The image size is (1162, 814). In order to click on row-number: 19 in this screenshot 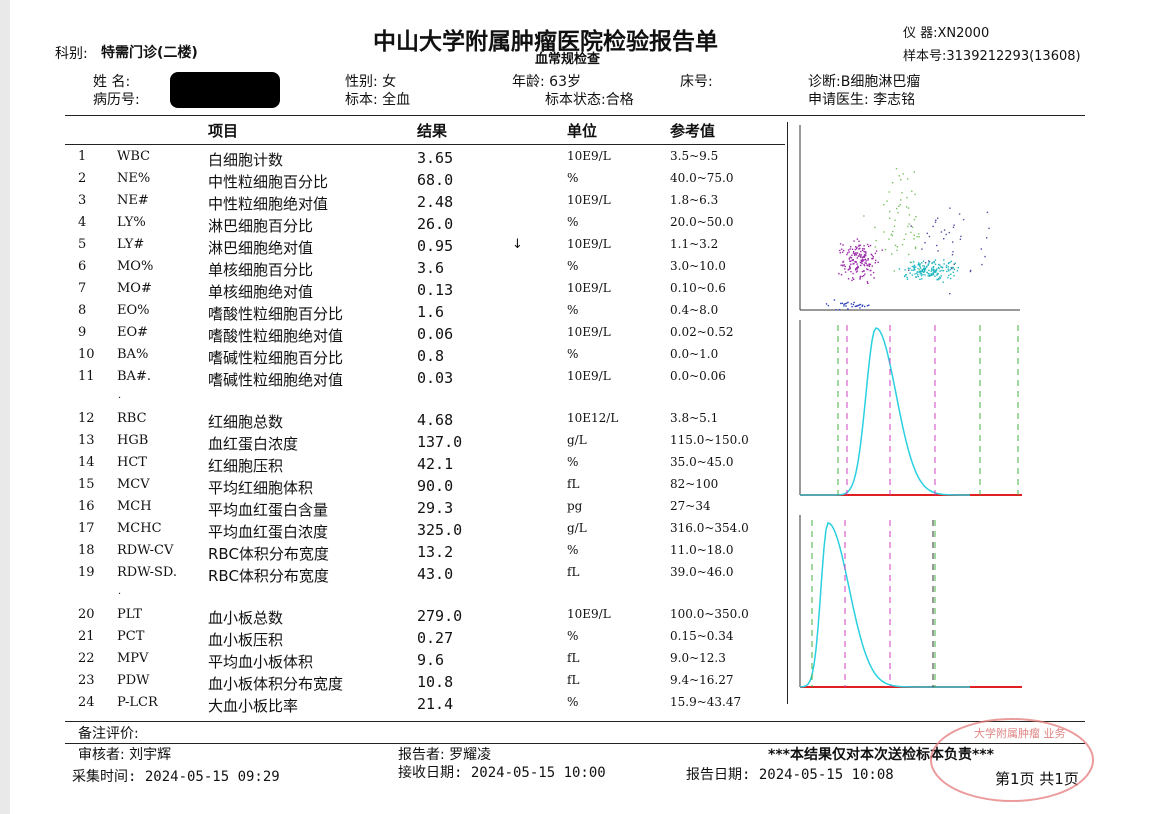, I will do `click(86, 572)`.